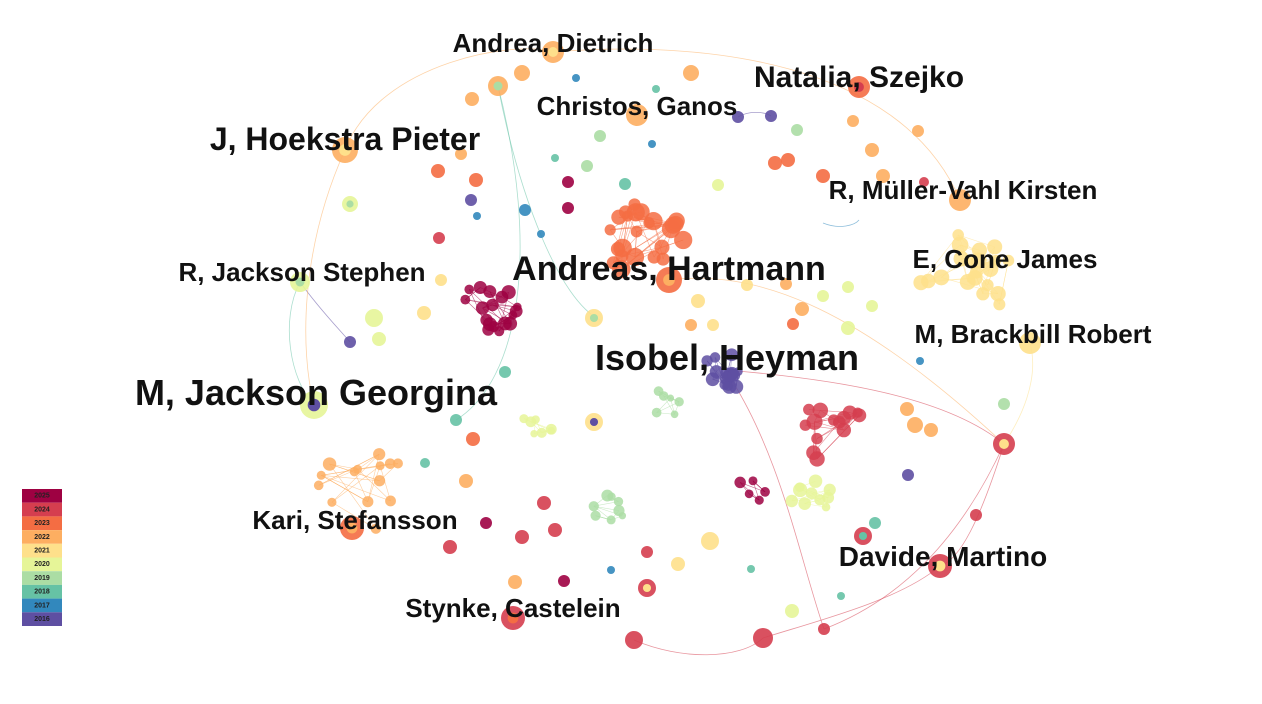 This screenshot has height=704, width=1262. Describe the element at coordinates (859, 77) in the screenshot. I see `node-label: Natalia, Szejko` at that location.